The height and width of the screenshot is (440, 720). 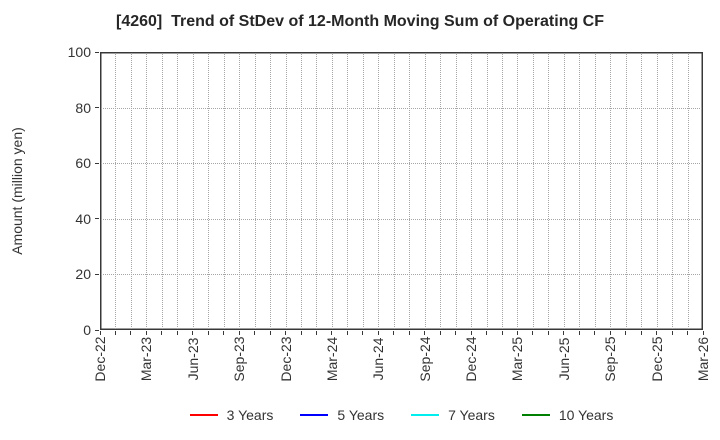 I want to click on x-tick-label: Dec-22, so click(x=100, y=359).